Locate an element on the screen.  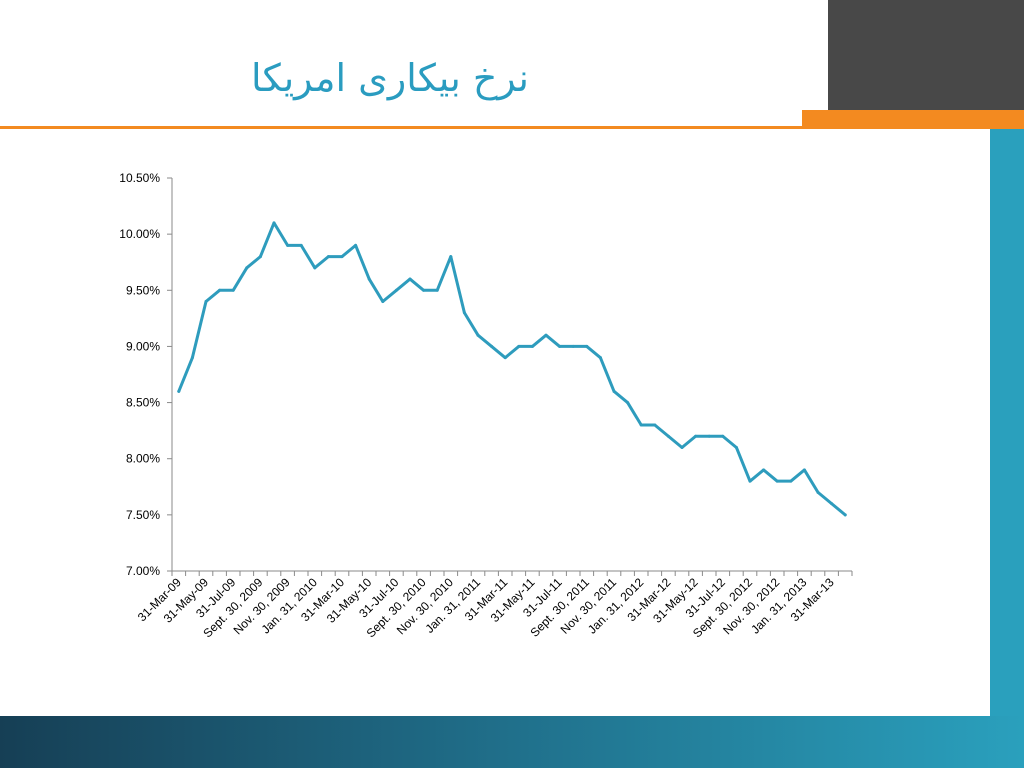
y-tick-label: 8.00% is located at coordinates (143, 459).